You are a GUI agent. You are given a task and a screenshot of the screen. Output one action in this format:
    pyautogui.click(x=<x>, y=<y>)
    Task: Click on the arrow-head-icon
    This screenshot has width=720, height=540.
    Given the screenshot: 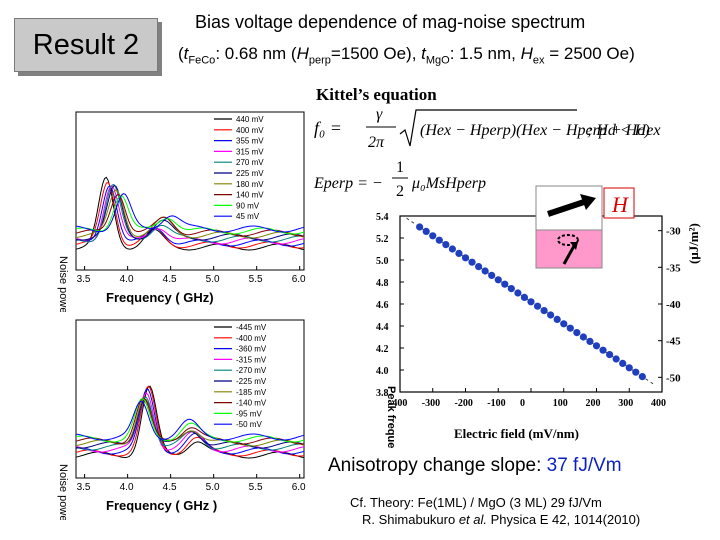 What is the action you would take?
    pyautogui.click(x=588, y=202)
    